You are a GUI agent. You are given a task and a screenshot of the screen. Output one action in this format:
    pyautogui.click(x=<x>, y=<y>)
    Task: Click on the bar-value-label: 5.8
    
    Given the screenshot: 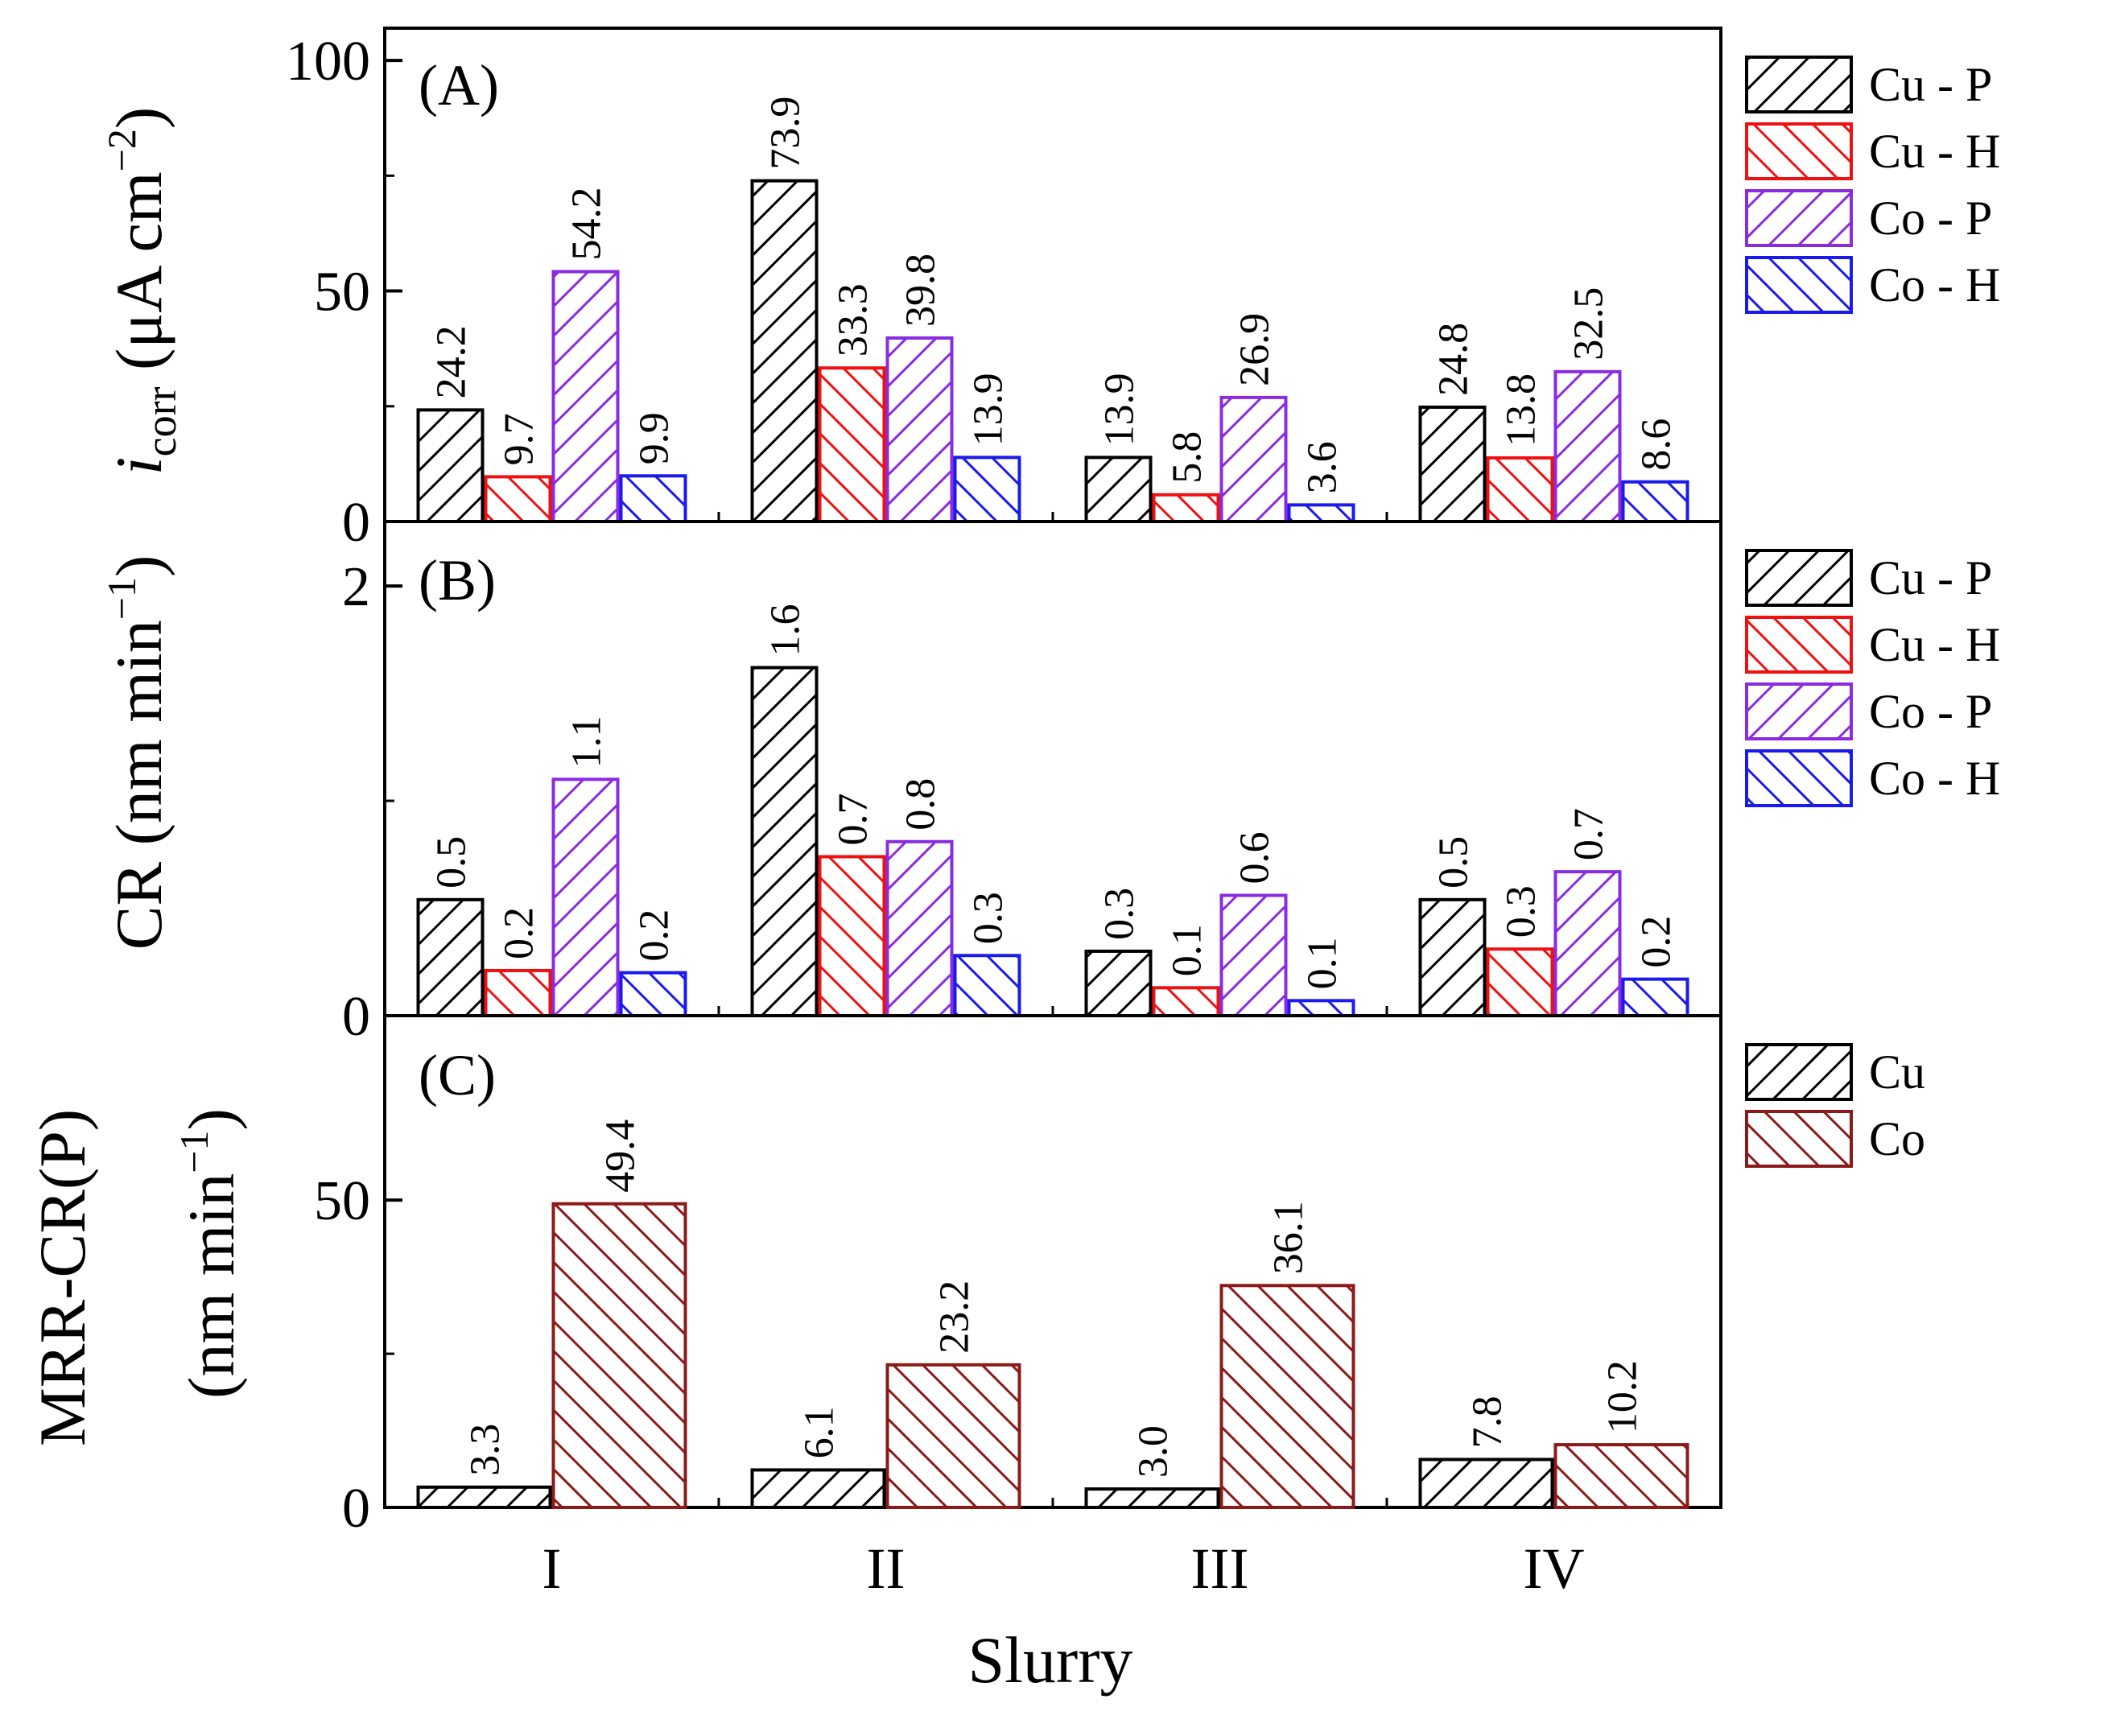 What is the action you would take?
    pyautogui.click(x=1188, y=457)
    